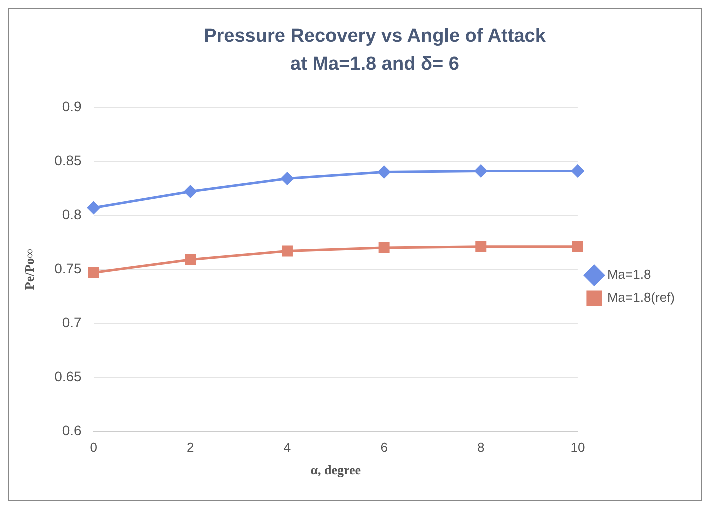 Image resolution: width=710 pixels, height=509 pixels. I want to click on y-tick-label: 0.75, so click(68, 268).